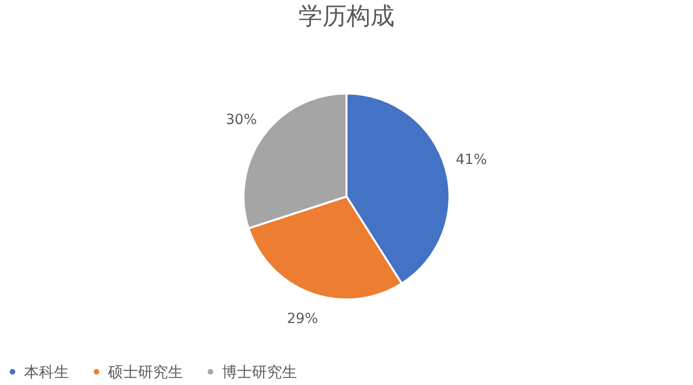 This screenshot has width=693, height=385. I want to click on data-label: 41%, so click(471, 160).